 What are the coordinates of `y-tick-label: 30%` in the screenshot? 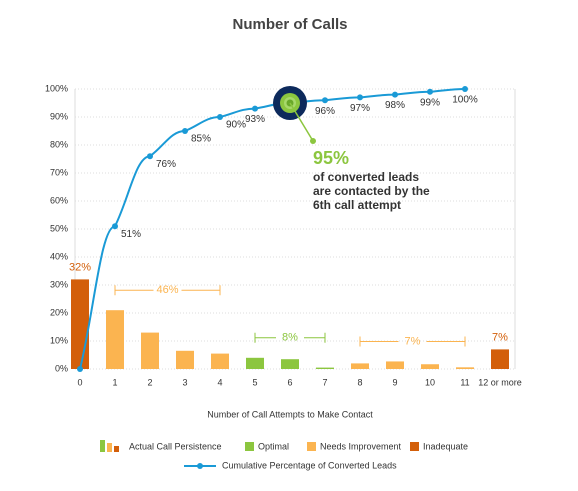 It's located at (59, 284).